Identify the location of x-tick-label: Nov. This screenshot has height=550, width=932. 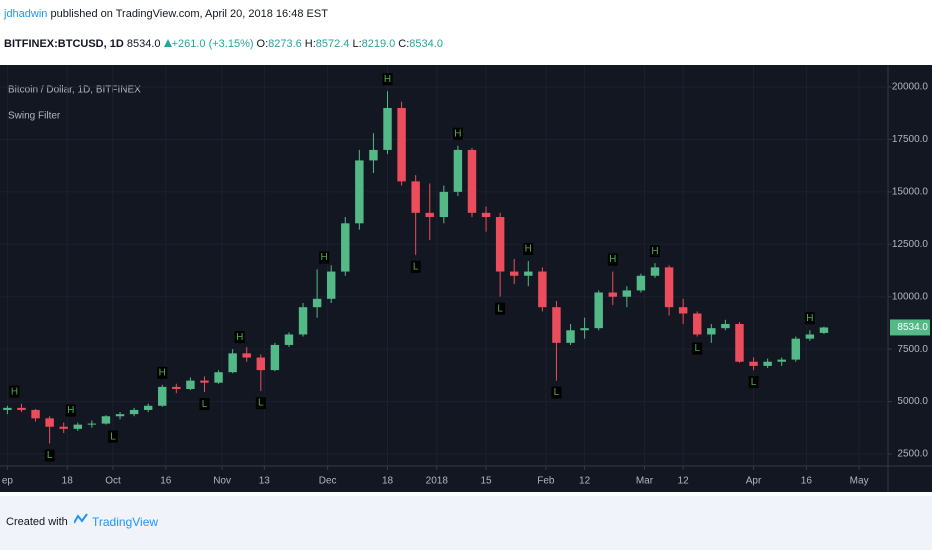
(222, 481).